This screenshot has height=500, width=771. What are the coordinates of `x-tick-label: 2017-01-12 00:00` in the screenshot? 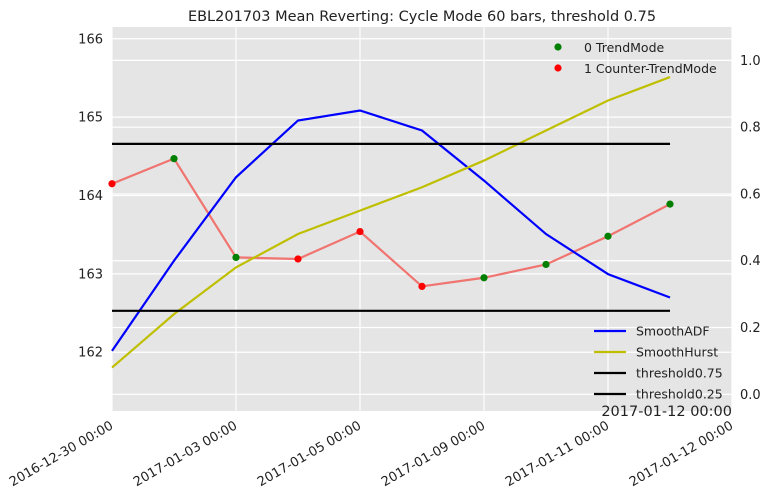 It's located at (681, 454).